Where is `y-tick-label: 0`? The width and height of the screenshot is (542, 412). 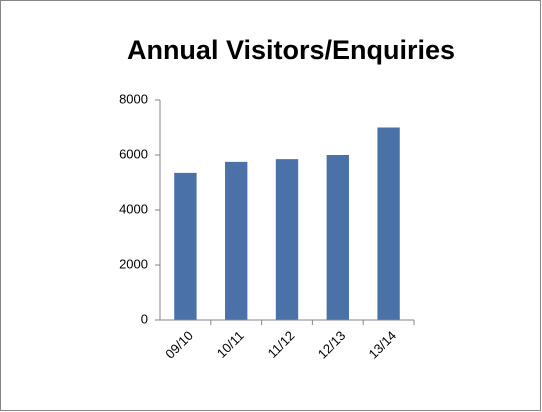
y-tick-label: 0 is located at coordinates (144, 318).